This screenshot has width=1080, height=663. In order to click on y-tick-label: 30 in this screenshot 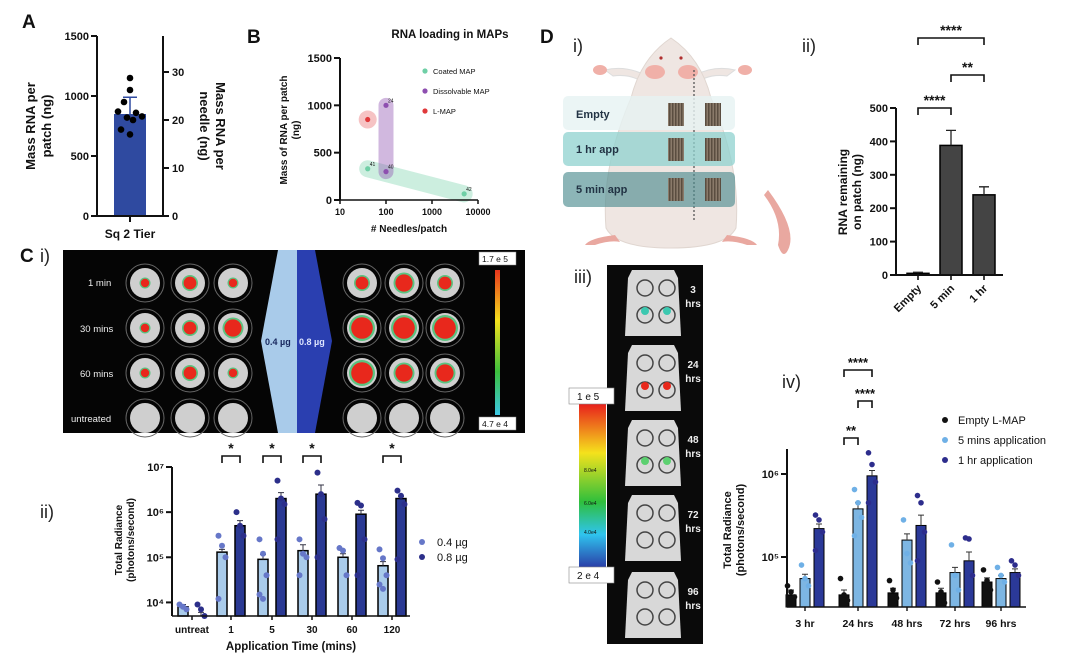, I will do `click(178, 73)`.